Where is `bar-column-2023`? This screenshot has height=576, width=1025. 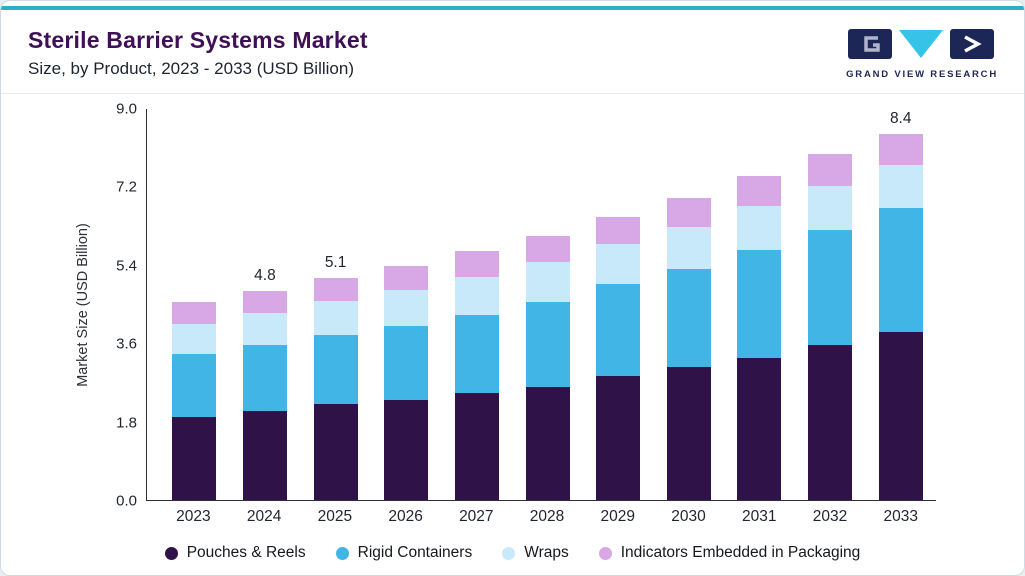 bar-column-2023 is located at coordinates (194, 304).